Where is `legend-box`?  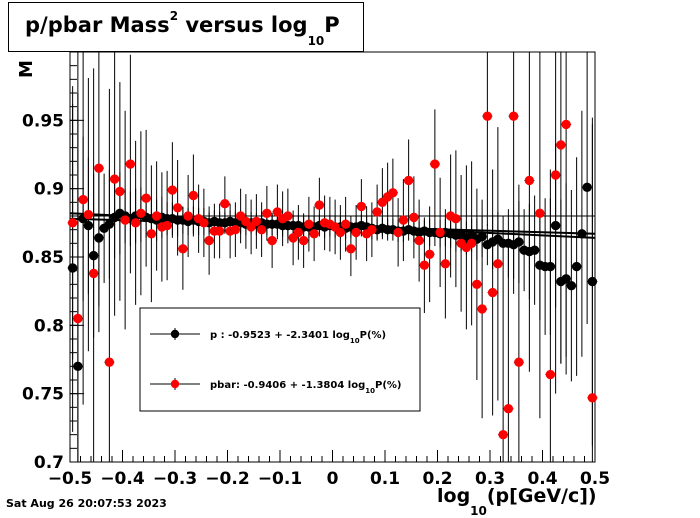 legend-box is located at coordinates (280, 359).